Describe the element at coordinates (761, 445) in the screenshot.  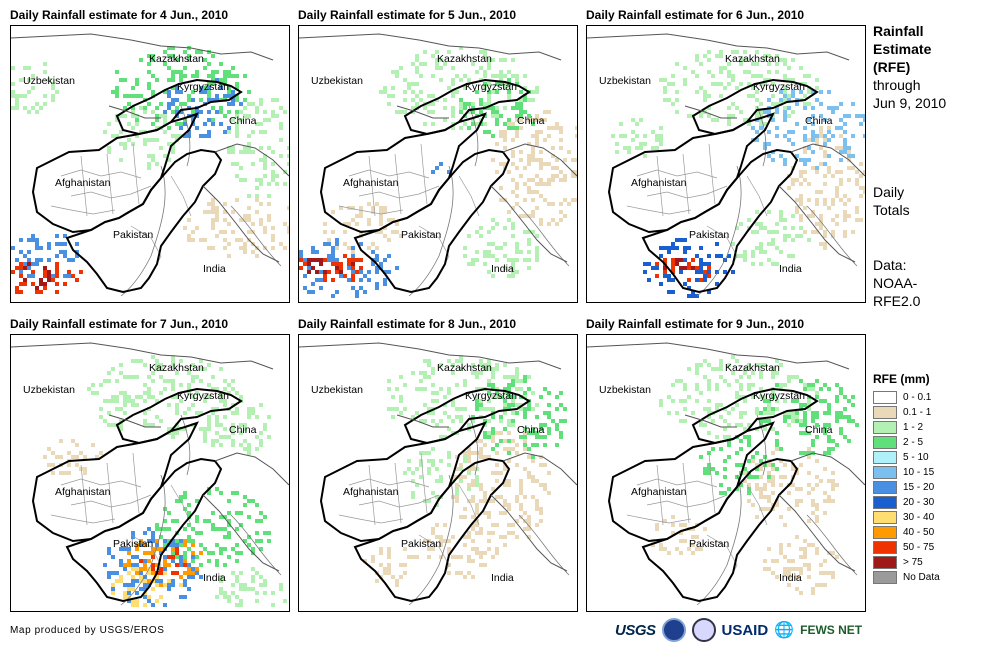
I see `river-line` at that location.